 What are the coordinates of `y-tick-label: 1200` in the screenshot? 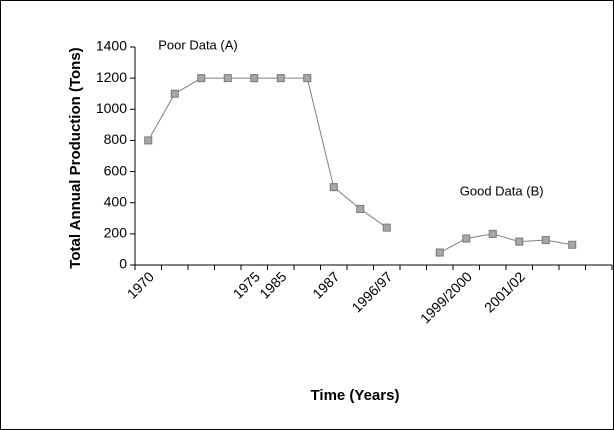 It's located at (111, 77).